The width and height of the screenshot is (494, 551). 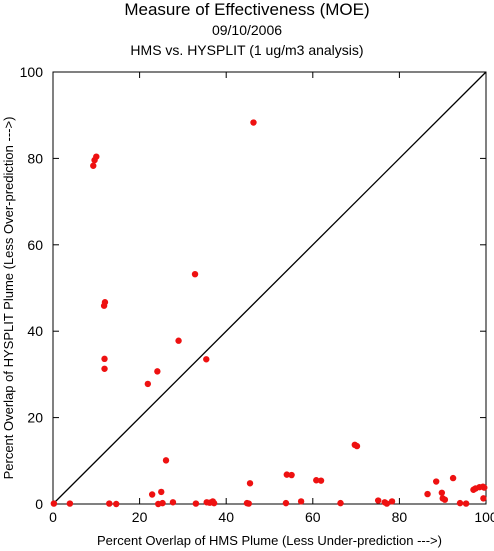 I want to click on y-tick-label: 20, so click(x=35, y=418).